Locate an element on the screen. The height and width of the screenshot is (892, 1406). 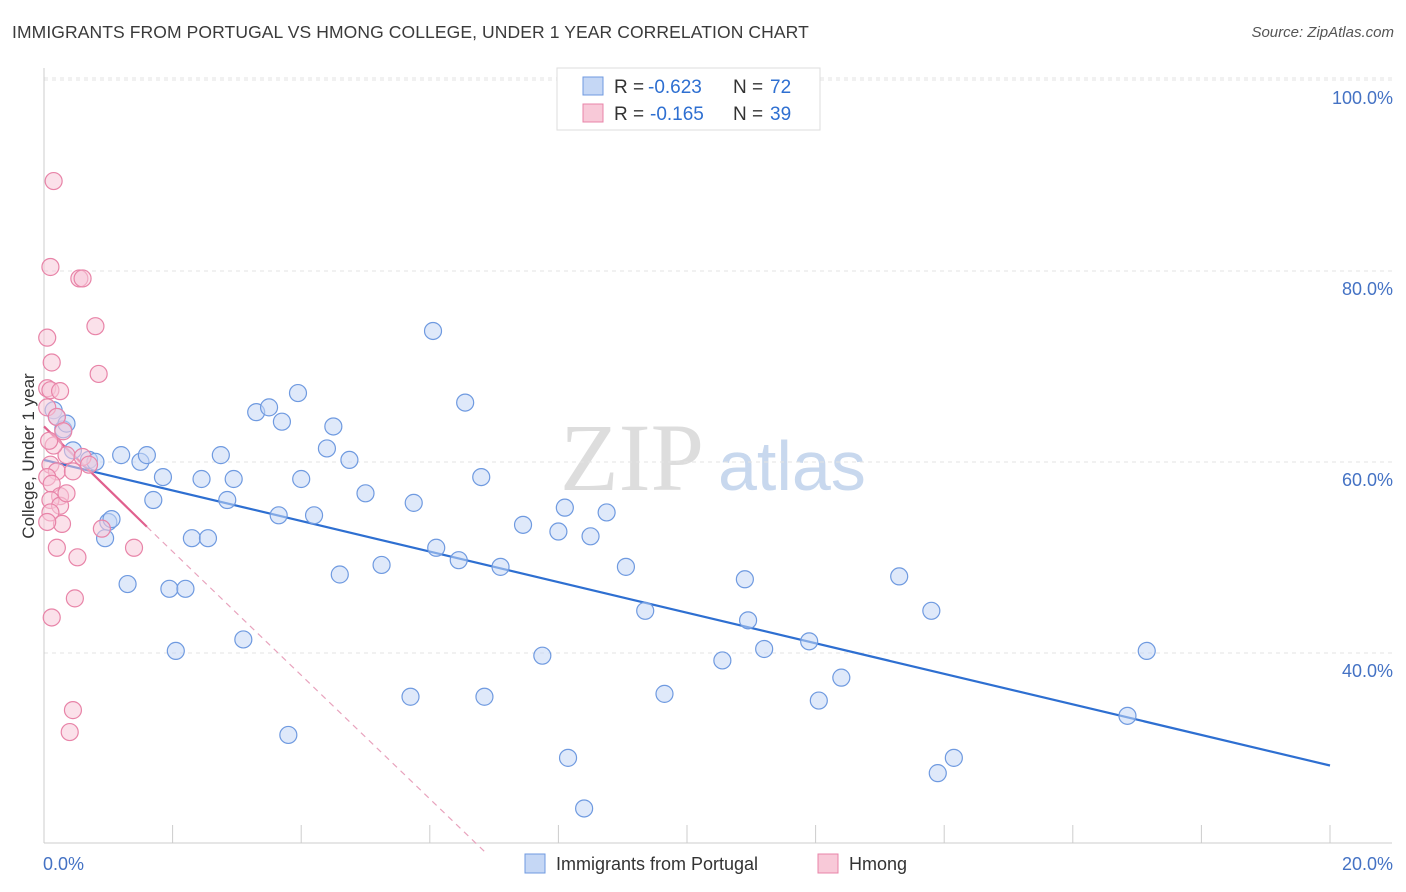
legend-n-value-hmong: 39 is located at coordinates (780, 114).